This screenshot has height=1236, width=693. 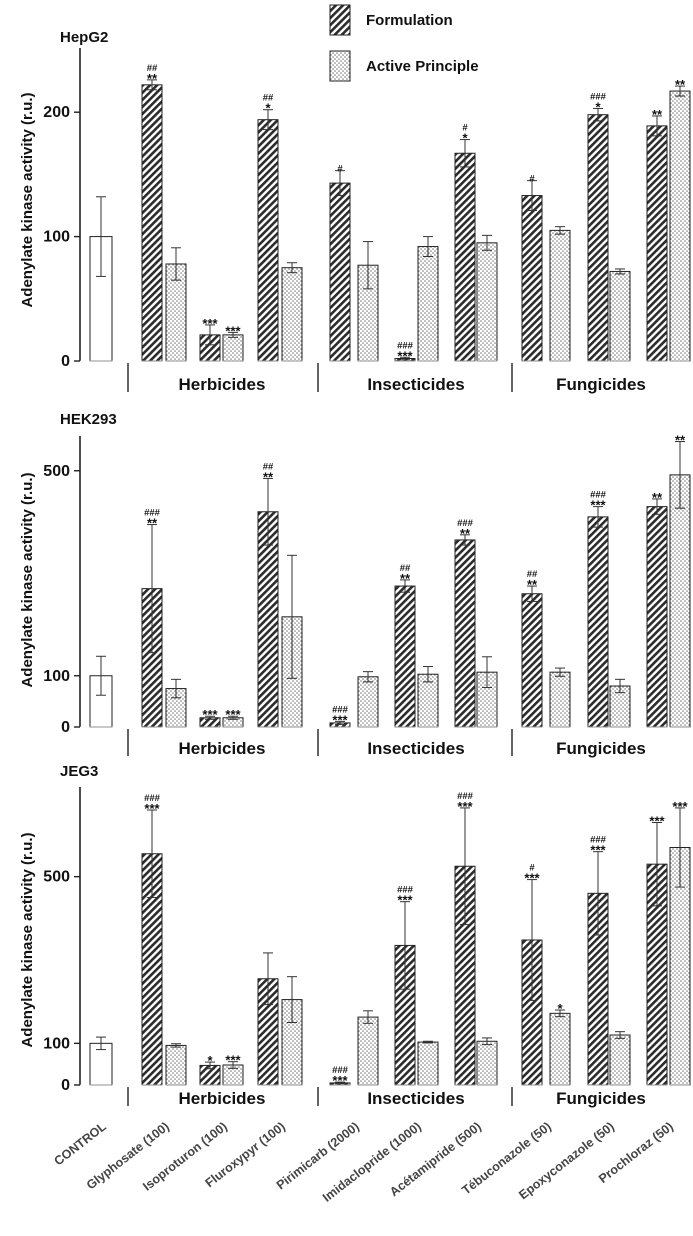 What do you see at coordinates (88, 419) in the screenshot?
I see `panel-title: HEK293` at bounding box center [88, 419].